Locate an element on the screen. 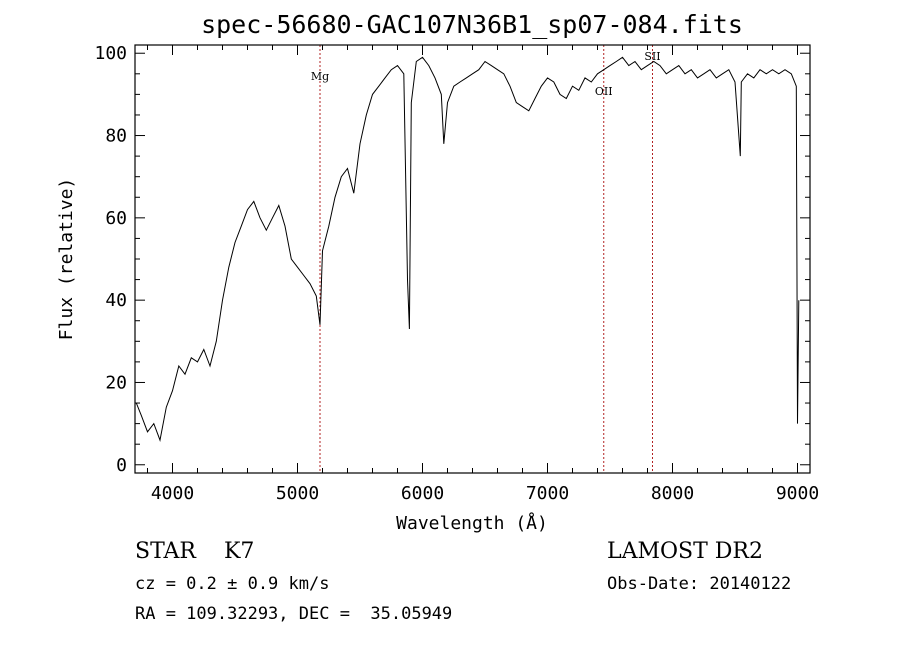 The image size is (900, 649). obs-date: Obs-Date: 20140122 is located at coordinates (699, 584).